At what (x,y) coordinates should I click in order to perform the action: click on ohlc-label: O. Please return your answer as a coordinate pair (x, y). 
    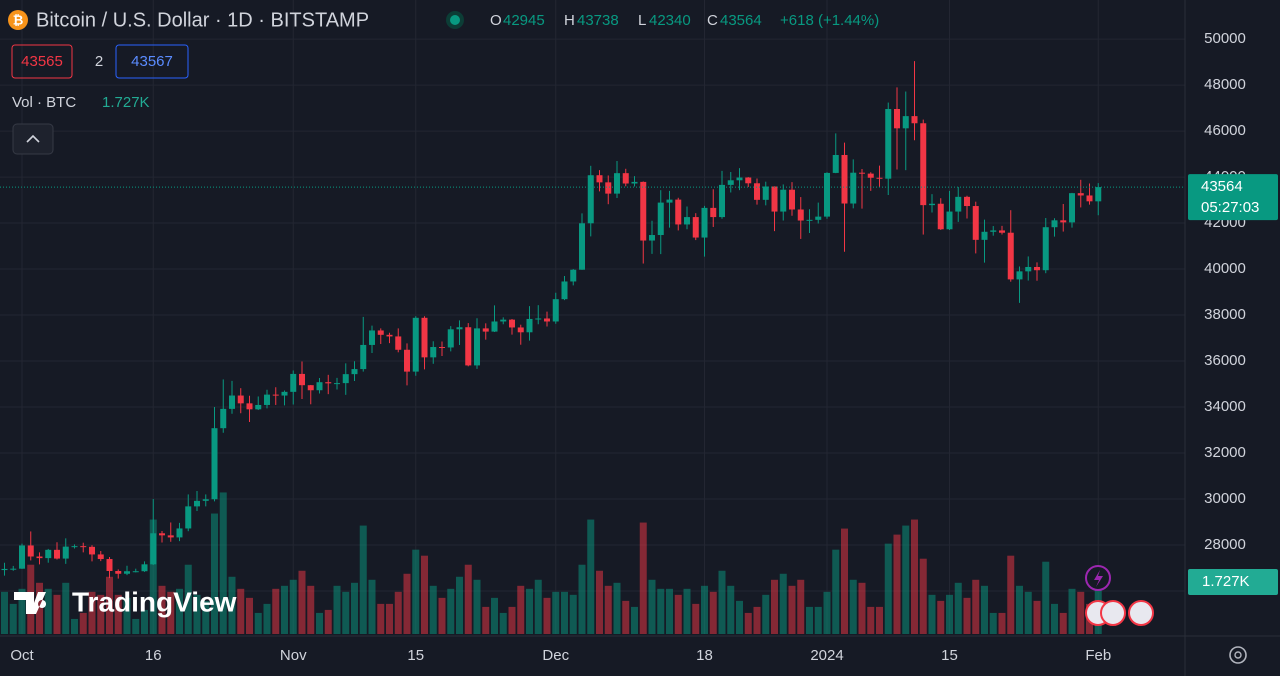
    Looking at the image, I should click on (496, 20).